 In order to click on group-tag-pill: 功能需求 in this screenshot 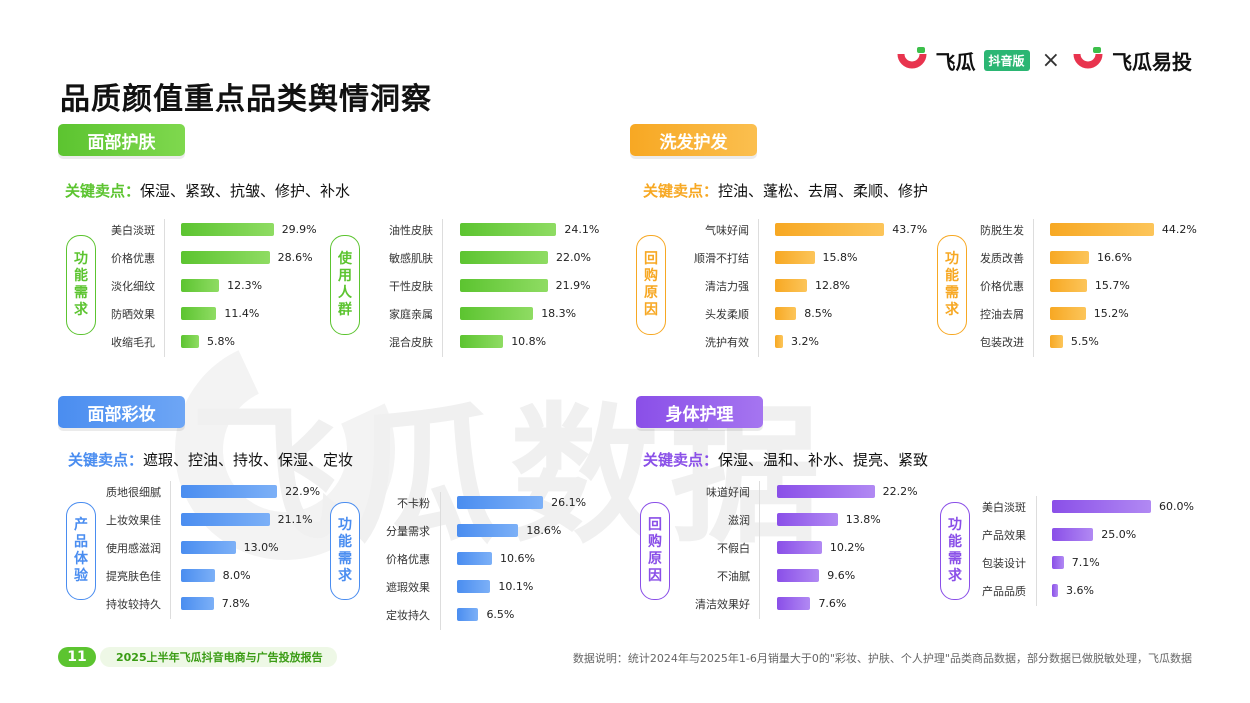, I will do `click(345, 551)`.